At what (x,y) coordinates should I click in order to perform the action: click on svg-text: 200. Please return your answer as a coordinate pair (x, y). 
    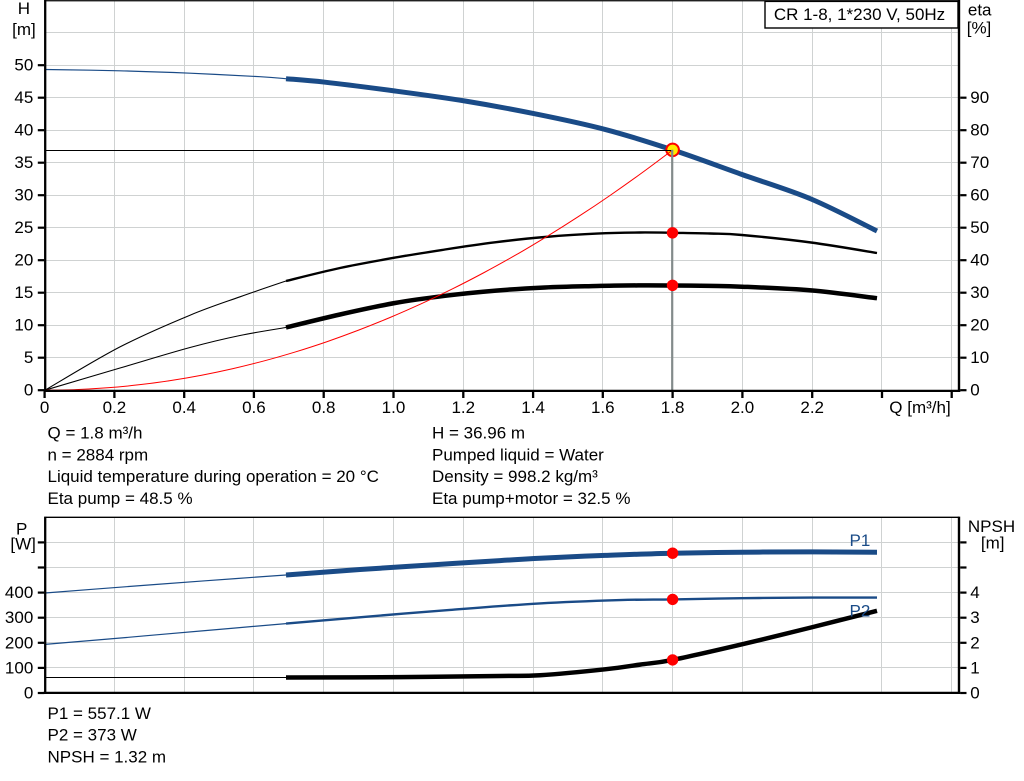
    Looking at the image, I should click on (19, 642).